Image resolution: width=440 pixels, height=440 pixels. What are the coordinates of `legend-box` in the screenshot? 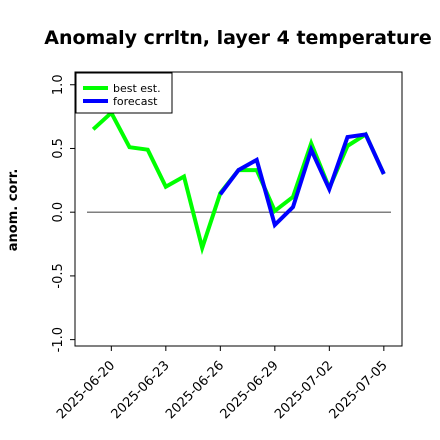 It's located at (124, 93).